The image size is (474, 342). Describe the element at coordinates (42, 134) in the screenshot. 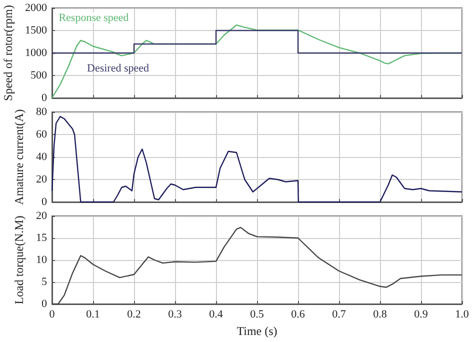

I see `y-tick-label: 60` at that location.